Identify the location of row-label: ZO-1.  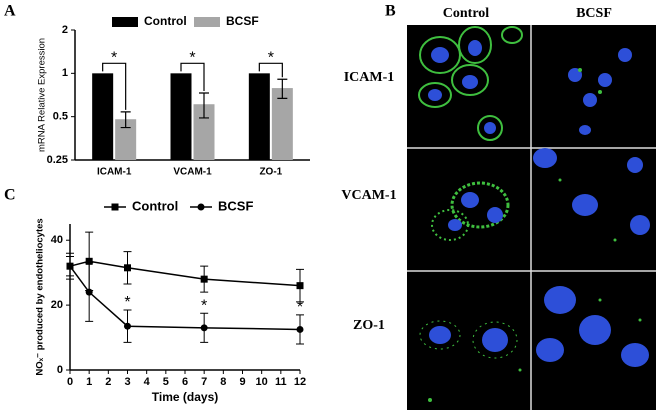
(369, 325).